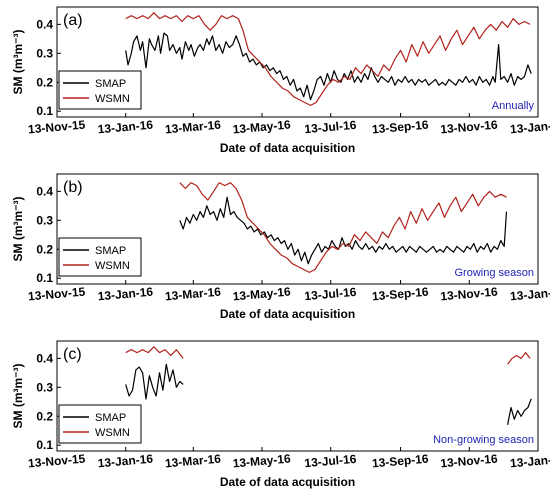  I want to click on season-note: Annually, so click(513, 106).